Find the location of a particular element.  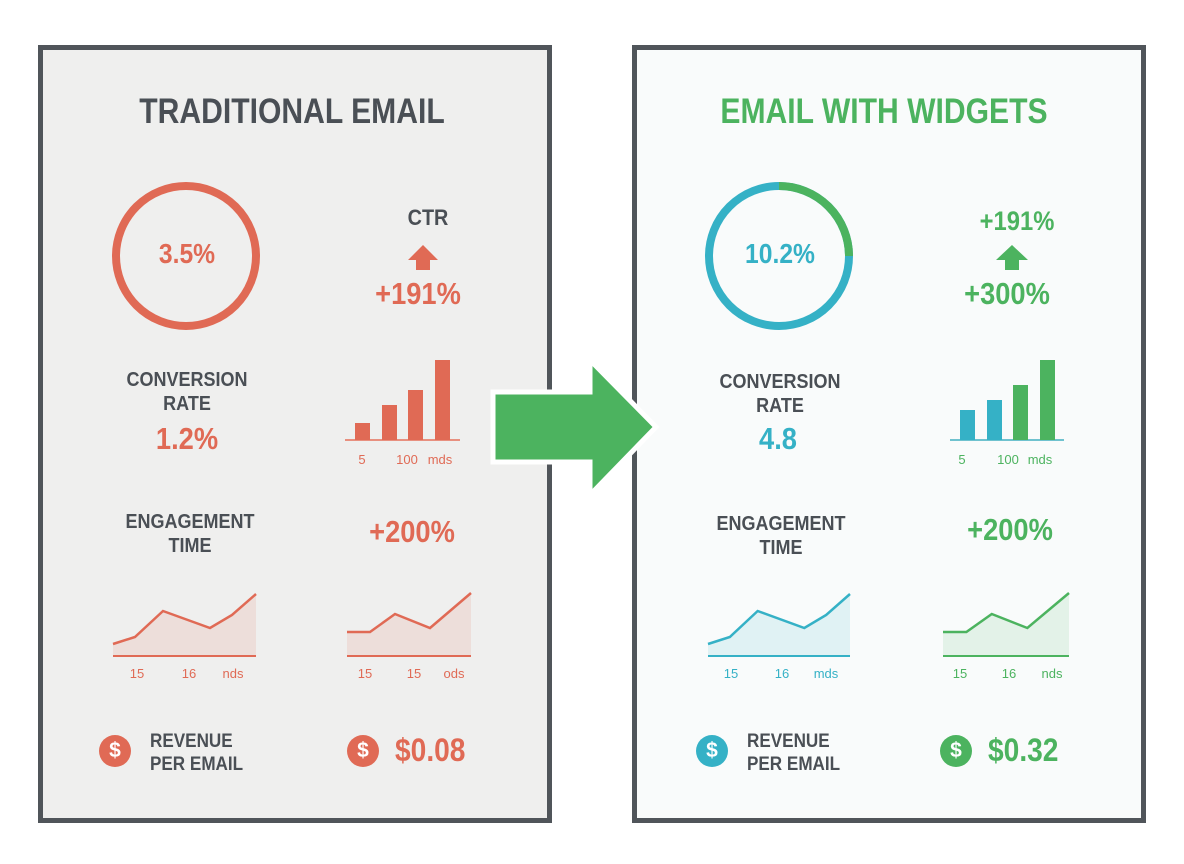

left-ring-value: 3.5% is located at coordinates (187, 253).